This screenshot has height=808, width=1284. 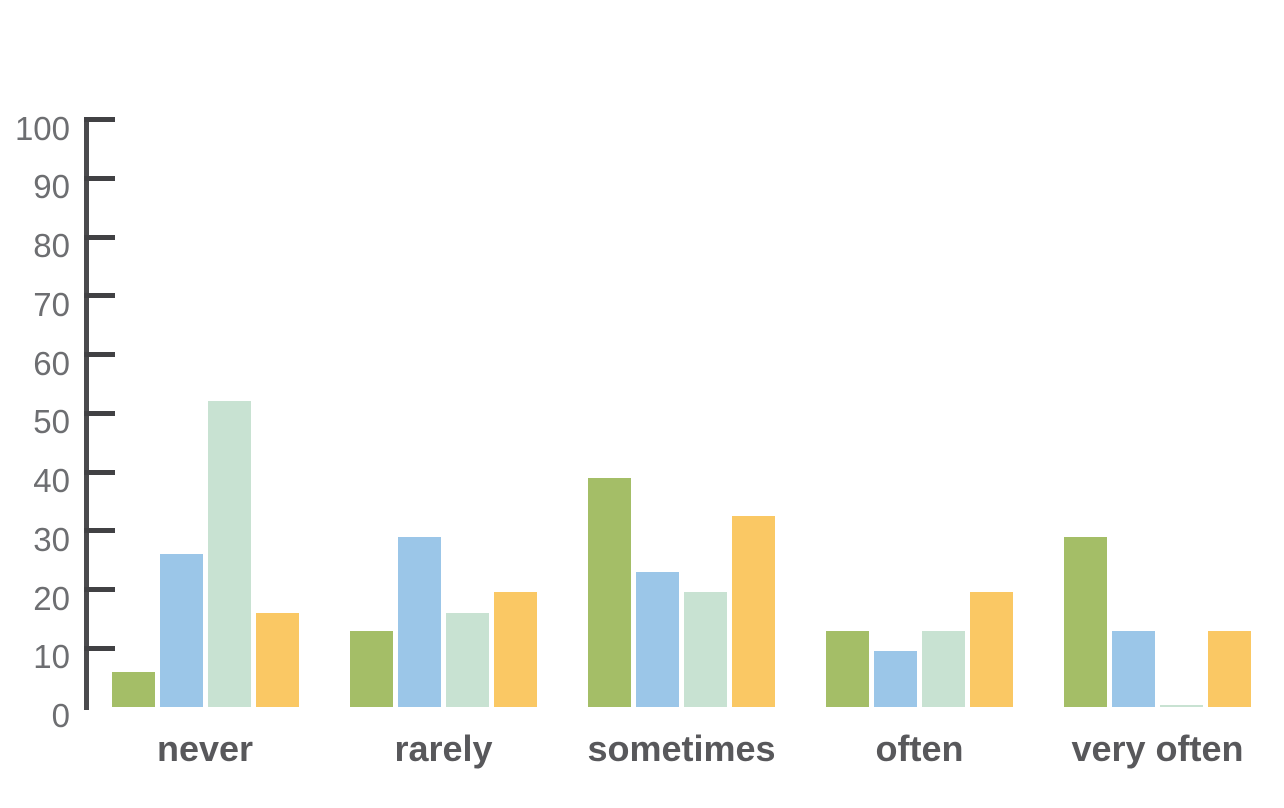 What do you see at coordinates (1181, 706) in the screenshot?
I see `bar-very-often-mint` at bounding box center [1181, 706].